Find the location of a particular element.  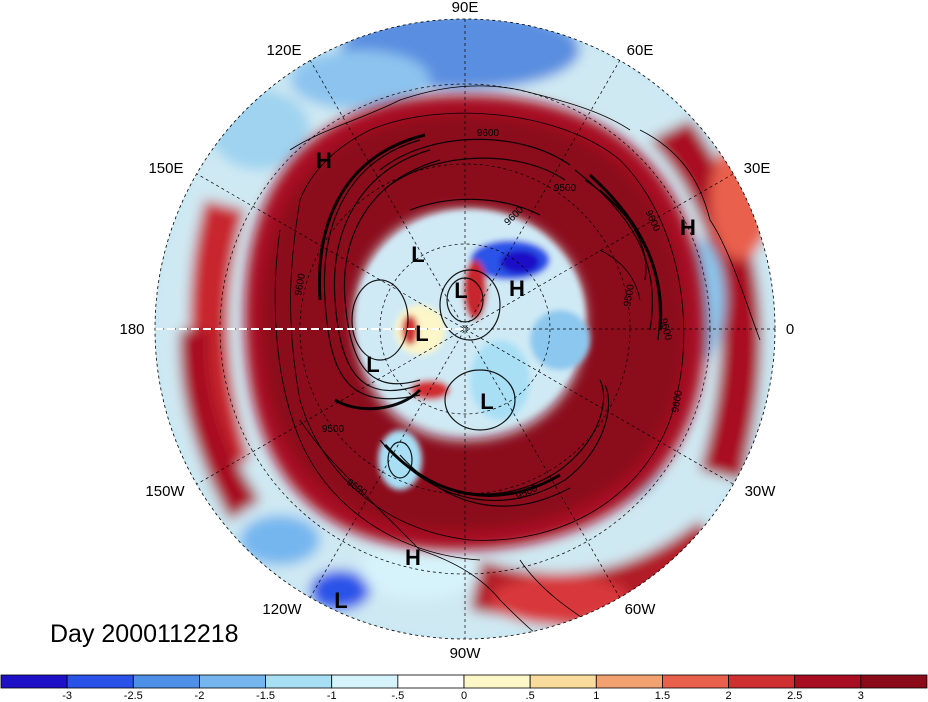

colorbar-tick-label: 1.5 is located at coordinates (662, 696).